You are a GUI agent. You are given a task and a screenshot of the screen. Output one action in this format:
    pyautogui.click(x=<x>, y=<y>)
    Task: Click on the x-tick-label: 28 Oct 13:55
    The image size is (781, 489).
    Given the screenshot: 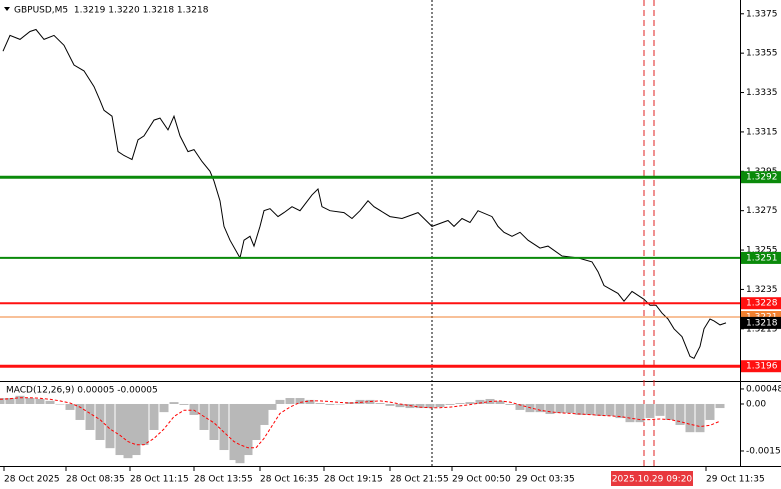 What is the action you would take?
    pyautogui.click(x=223, y=480)
    